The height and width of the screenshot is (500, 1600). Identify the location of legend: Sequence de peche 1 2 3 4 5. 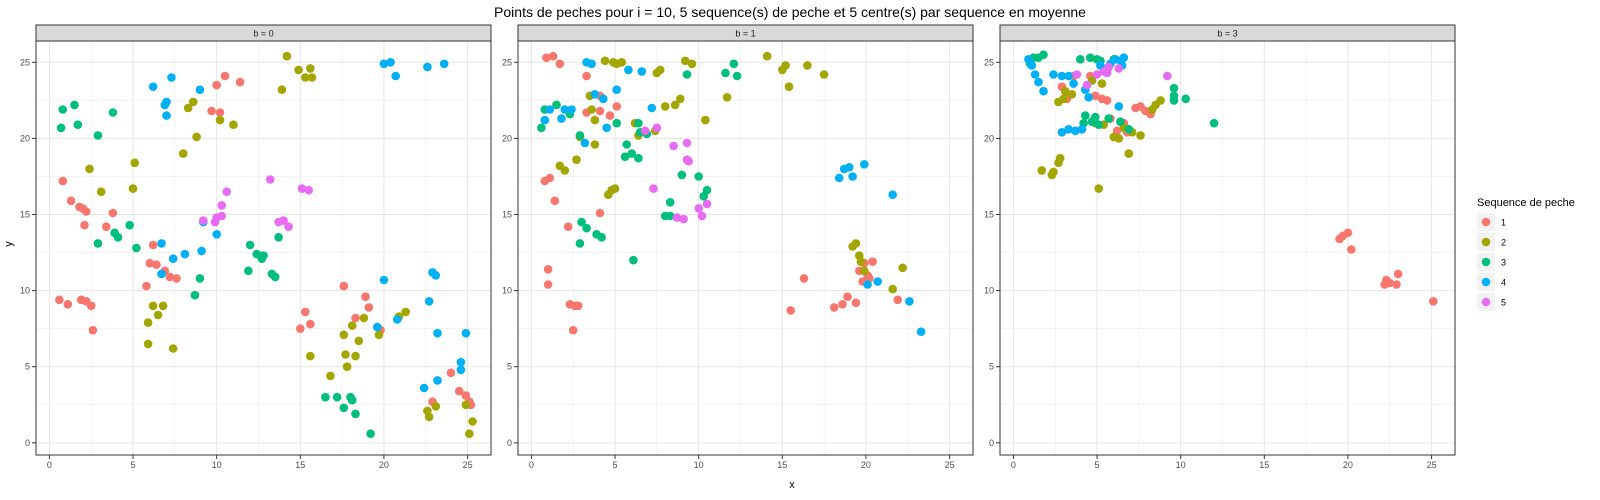
(1526, 254).